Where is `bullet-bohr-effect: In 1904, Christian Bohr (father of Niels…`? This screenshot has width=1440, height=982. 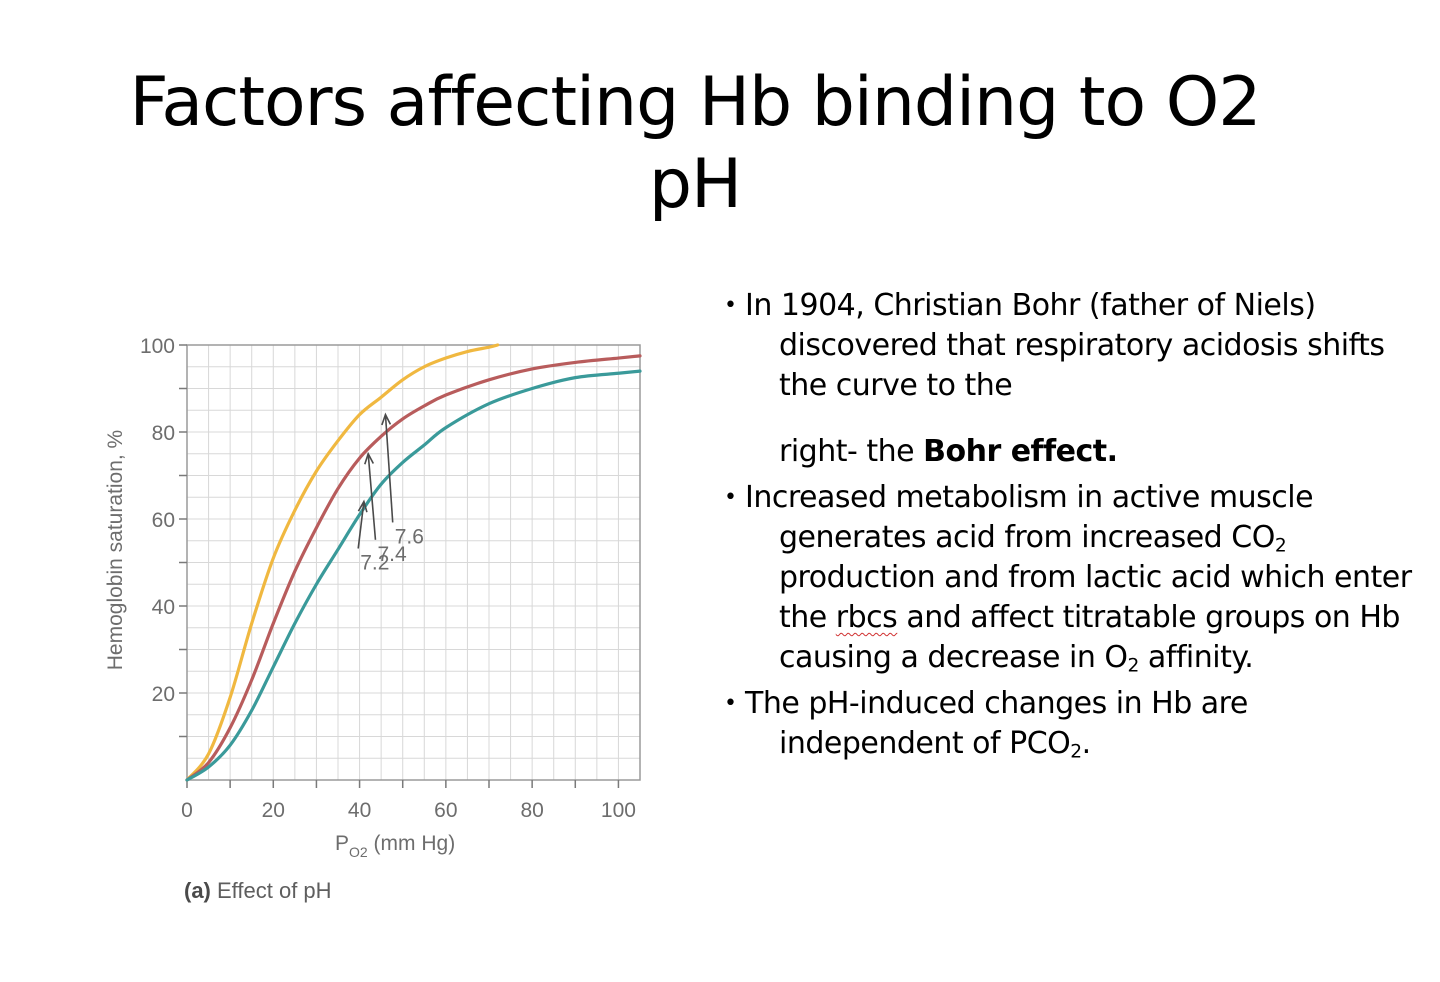 bullet-bohr-effect: In 1904, Christian Bohr (father of Niels… is located at coordinates (1072, 379).